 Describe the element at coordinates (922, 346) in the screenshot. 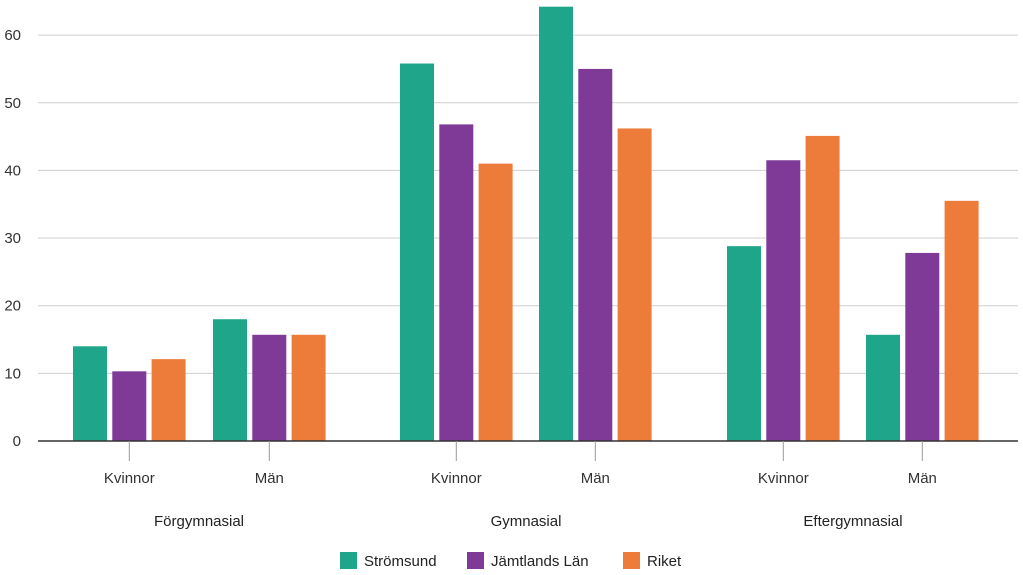

I see `bar-jämtlands-län-5` at that location.